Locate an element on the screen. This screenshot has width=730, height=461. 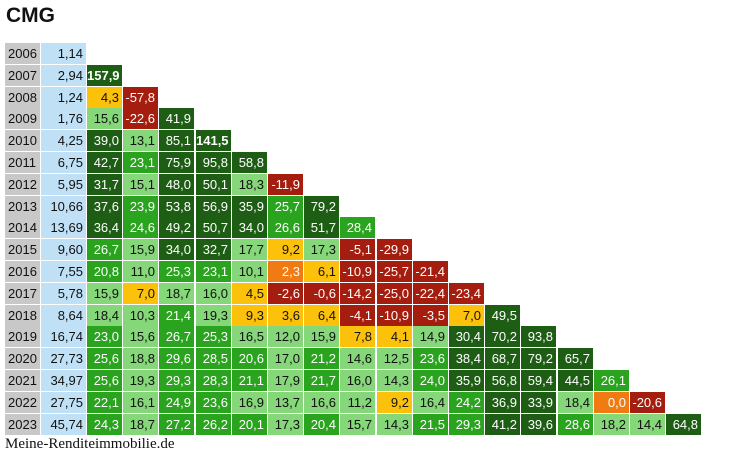
return-cell: 16,6 is located at coordinates (321, 402).